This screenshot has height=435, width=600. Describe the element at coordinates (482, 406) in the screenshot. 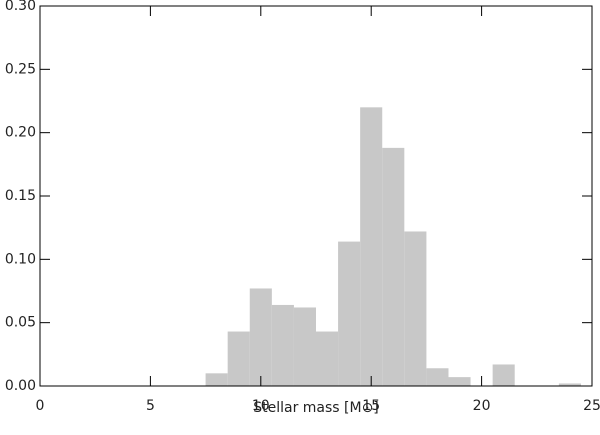

I see `x-tick-label: 20` at that location.